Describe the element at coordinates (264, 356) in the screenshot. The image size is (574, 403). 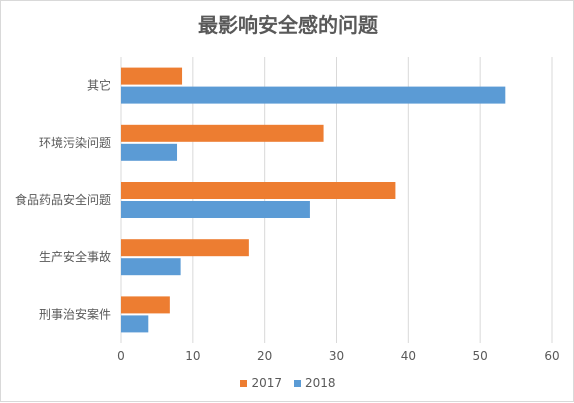
I see `x-tick-label: 20` at that location.